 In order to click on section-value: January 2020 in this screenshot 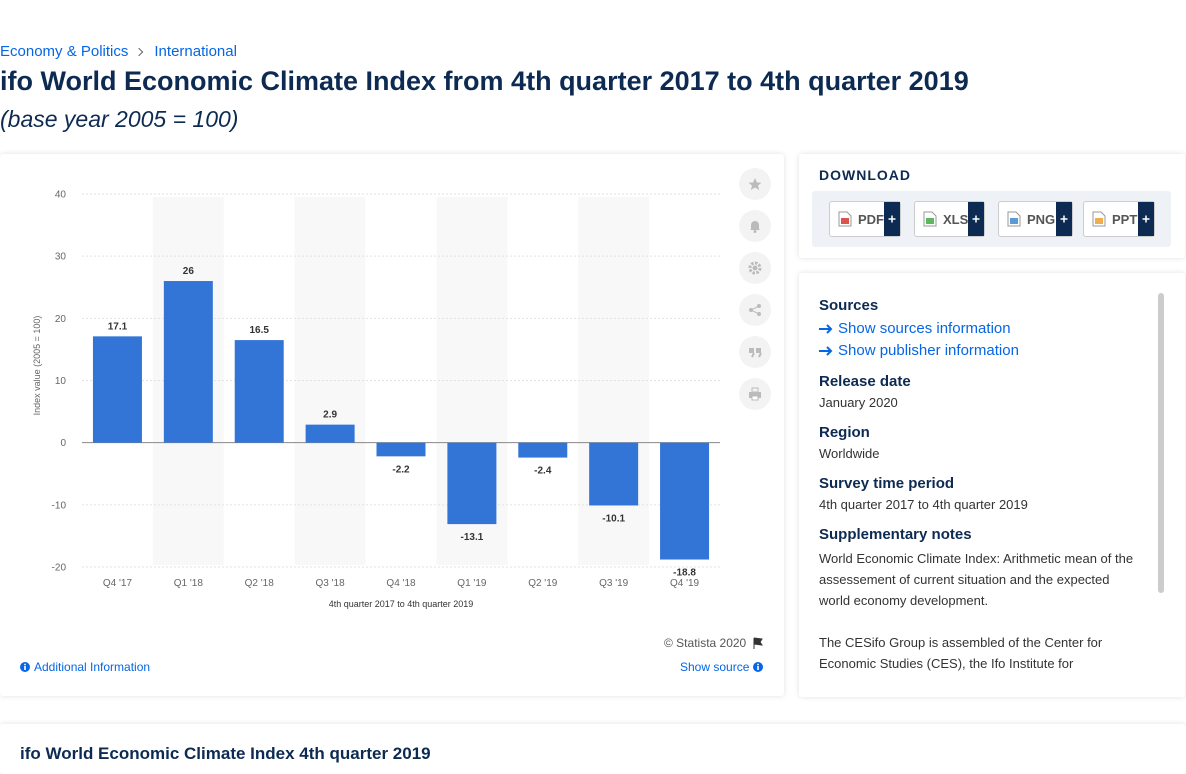, I will do `click(858, 402)`.